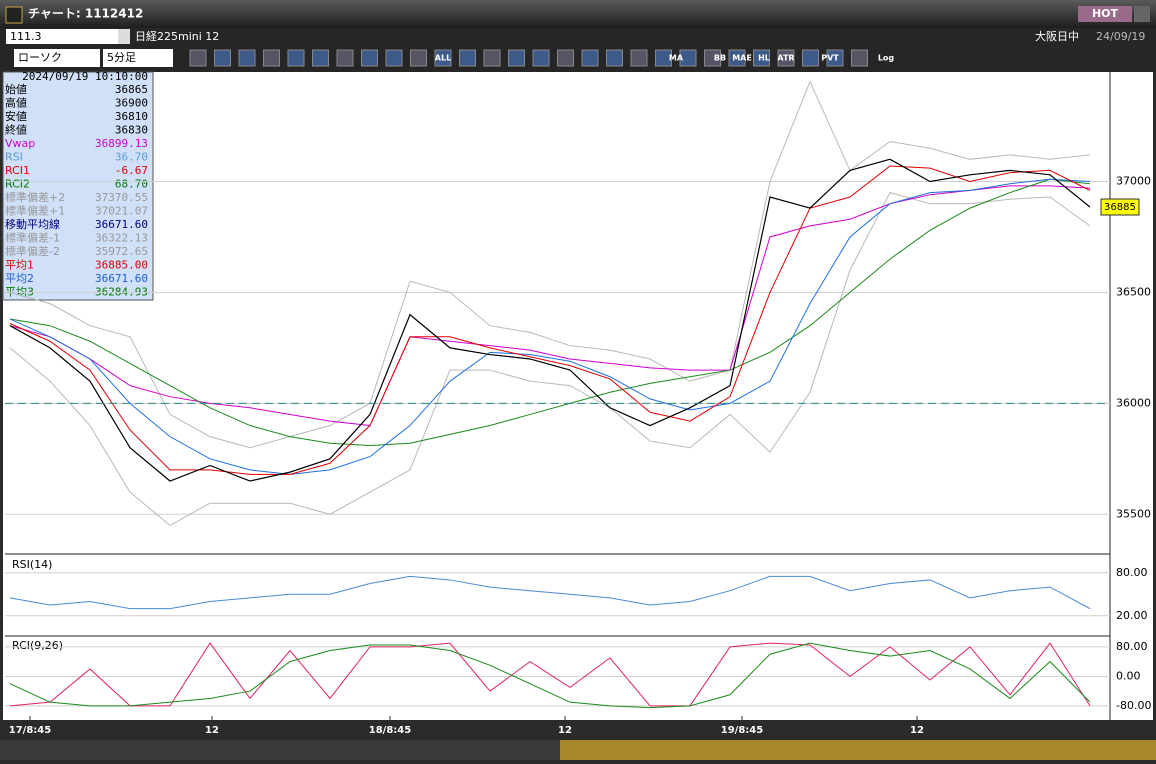 Image resolution: width=1156 pixels, height=764 pixels. What do you see at coordinates (578, 730) in the screenshot?
I see `time-axis` at bounding box center [578, 730].